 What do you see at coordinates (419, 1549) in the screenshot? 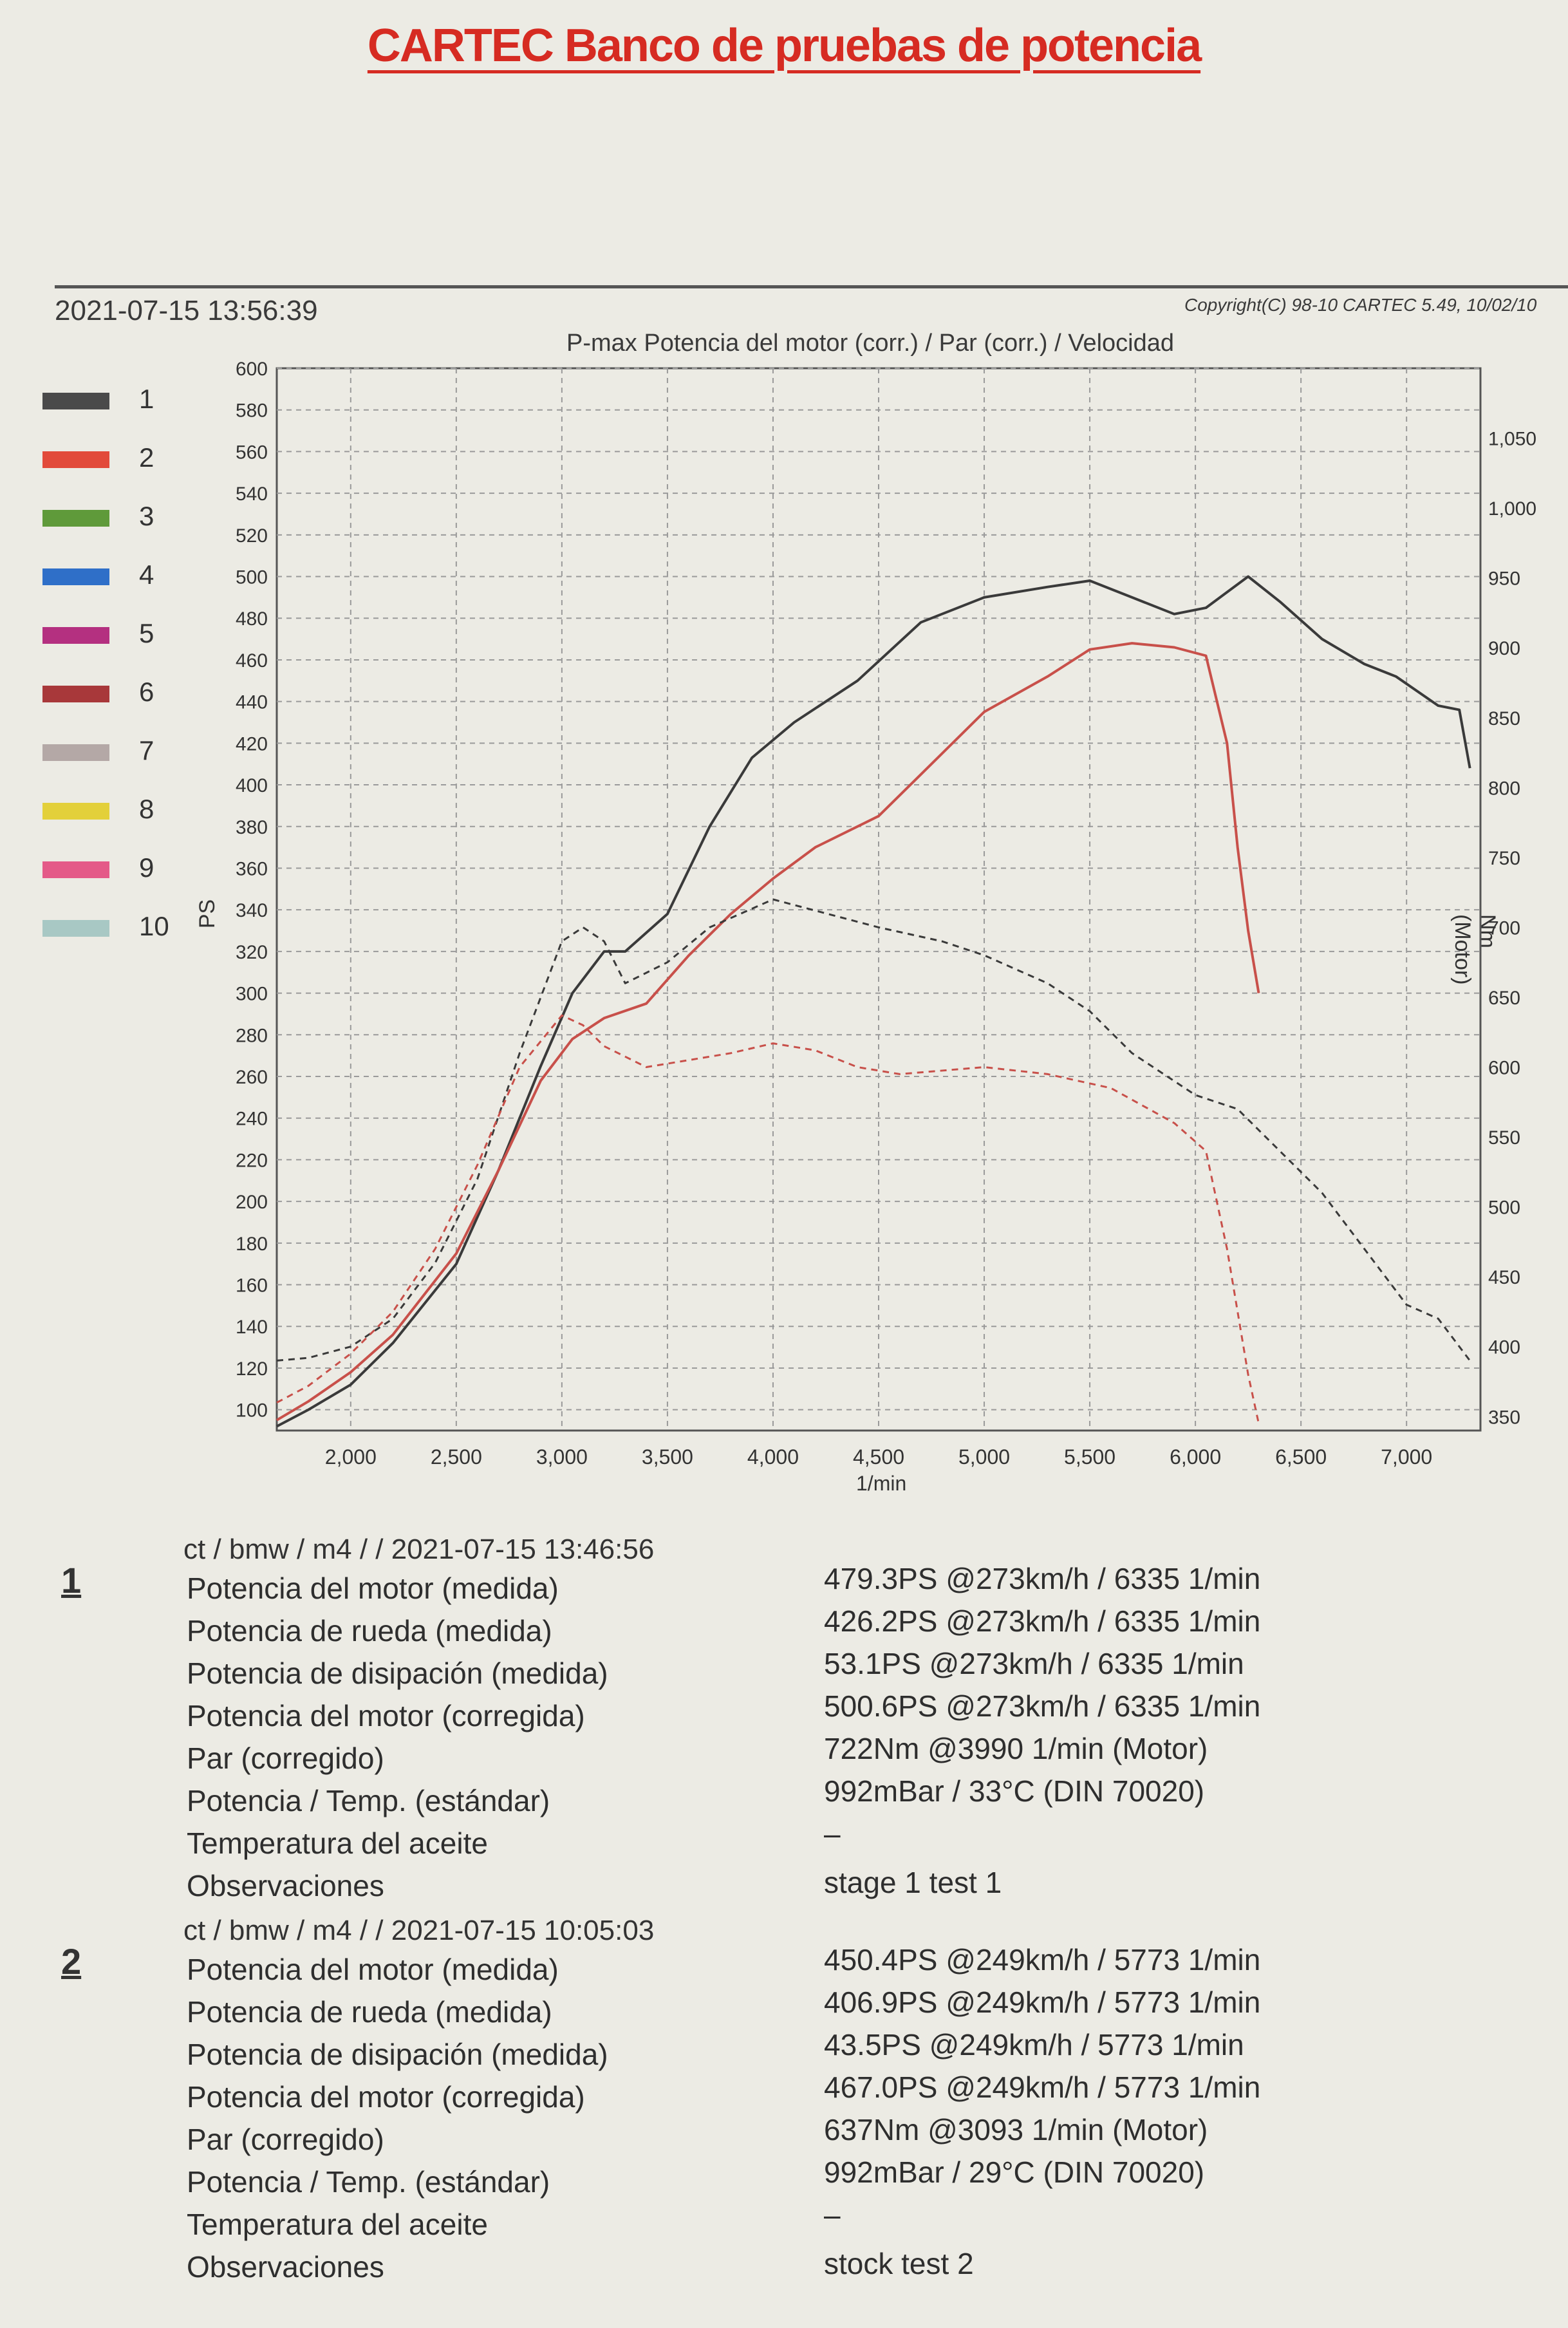
I see `run-header: ct / bmw / m4 / / 2021-07-15 13:46:56` at bounding box center [419, 1549].